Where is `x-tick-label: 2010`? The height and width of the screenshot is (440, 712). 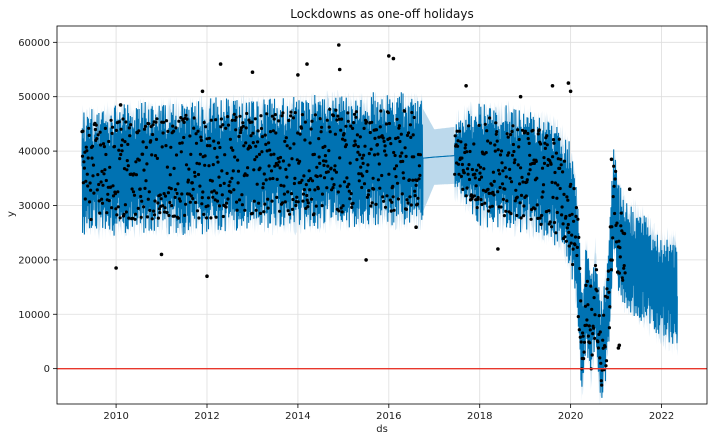
x-tick-label: 2010 is located at coordinates (115, 416).